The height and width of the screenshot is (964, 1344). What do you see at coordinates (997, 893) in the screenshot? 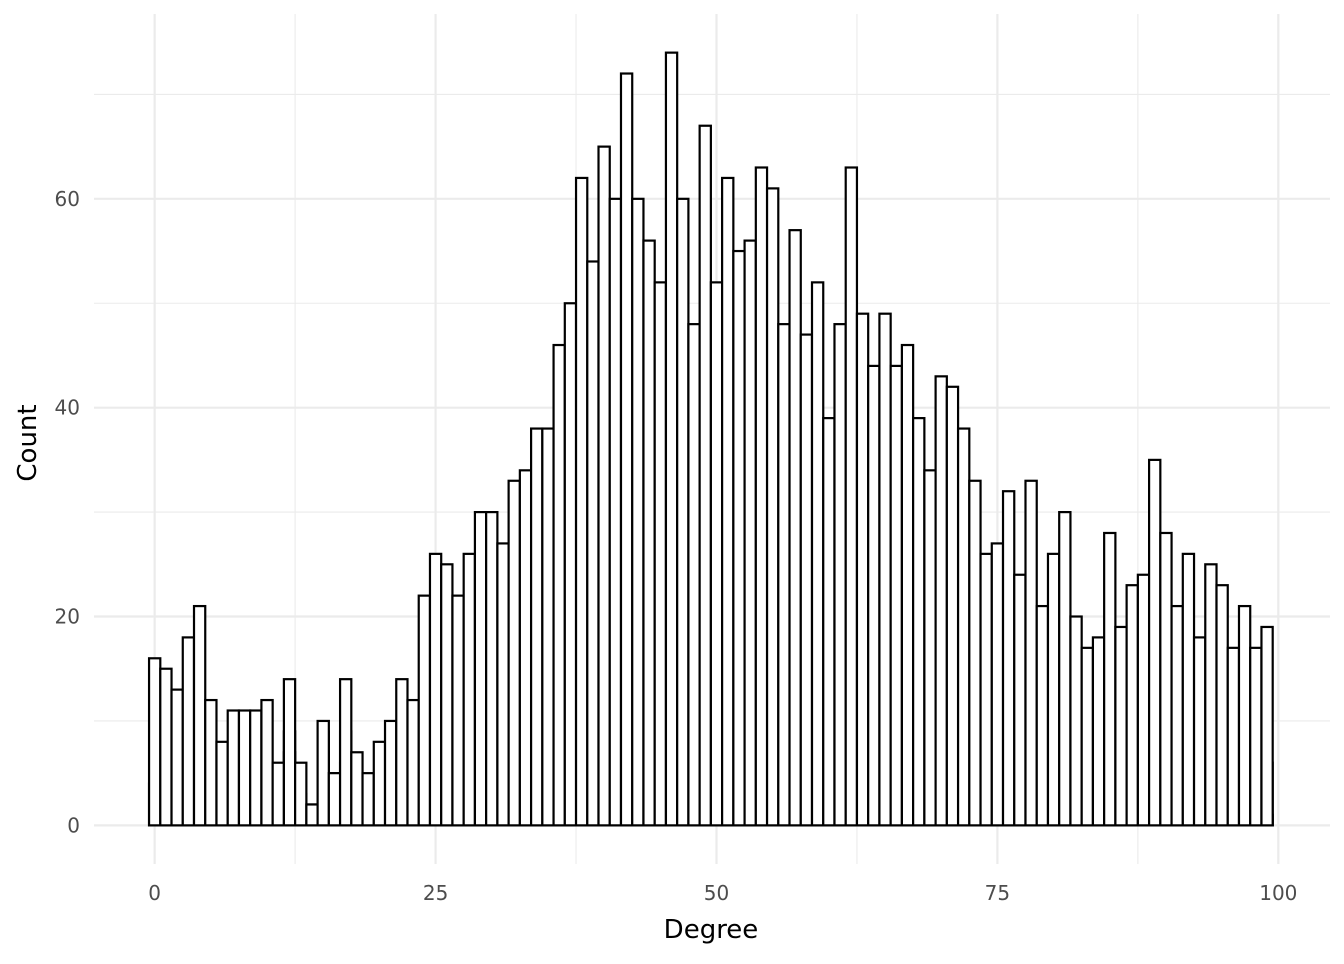
I see `x-tick-label: 75` at bounding box center [997, 893].